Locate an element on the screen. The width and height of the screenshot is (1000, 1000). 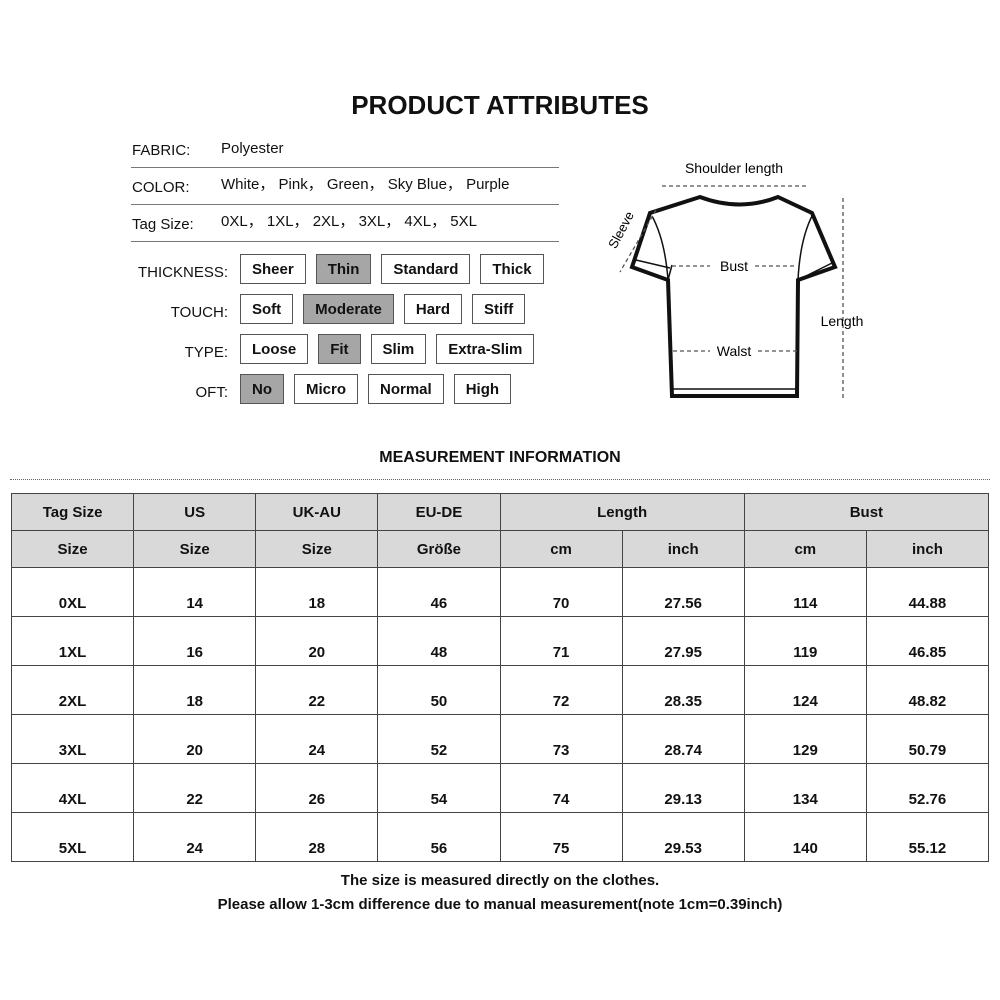
table-cell: 50.79 is located at coordinates (927, 739).